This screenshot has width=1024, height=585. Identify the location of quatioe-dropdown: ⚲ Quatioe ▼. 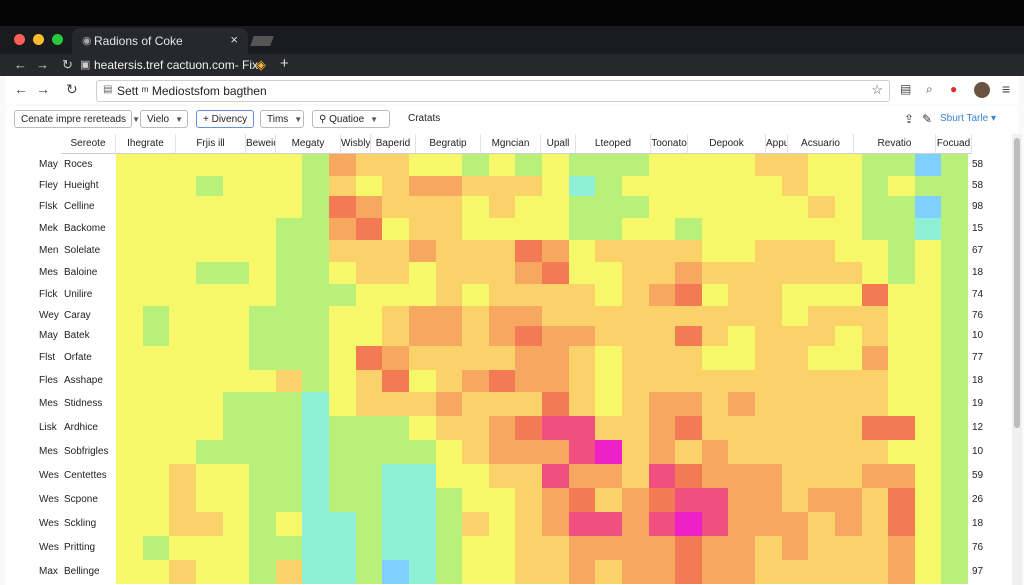
(351, 119).